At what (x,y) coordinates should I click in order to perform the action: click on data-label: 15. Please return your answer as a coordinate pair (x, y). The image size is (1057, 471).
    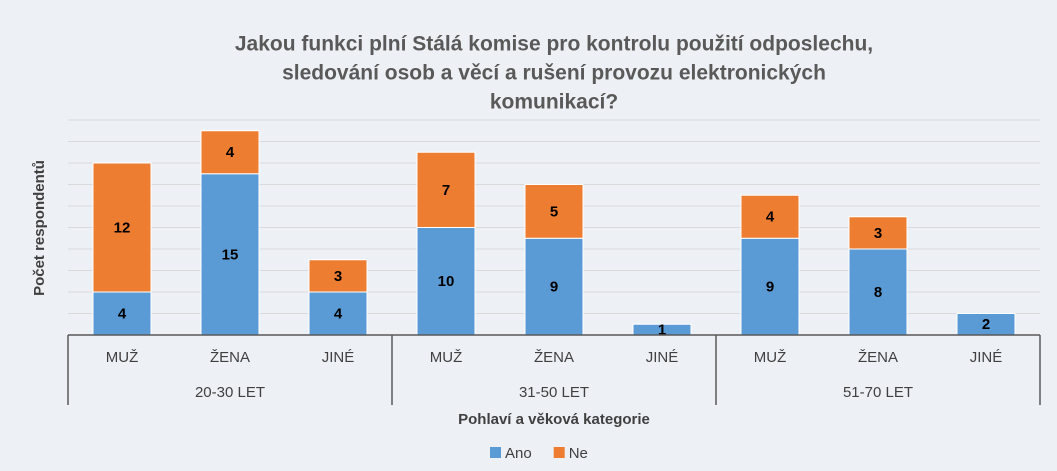
    Looking at the image, I should click on (230, 254).